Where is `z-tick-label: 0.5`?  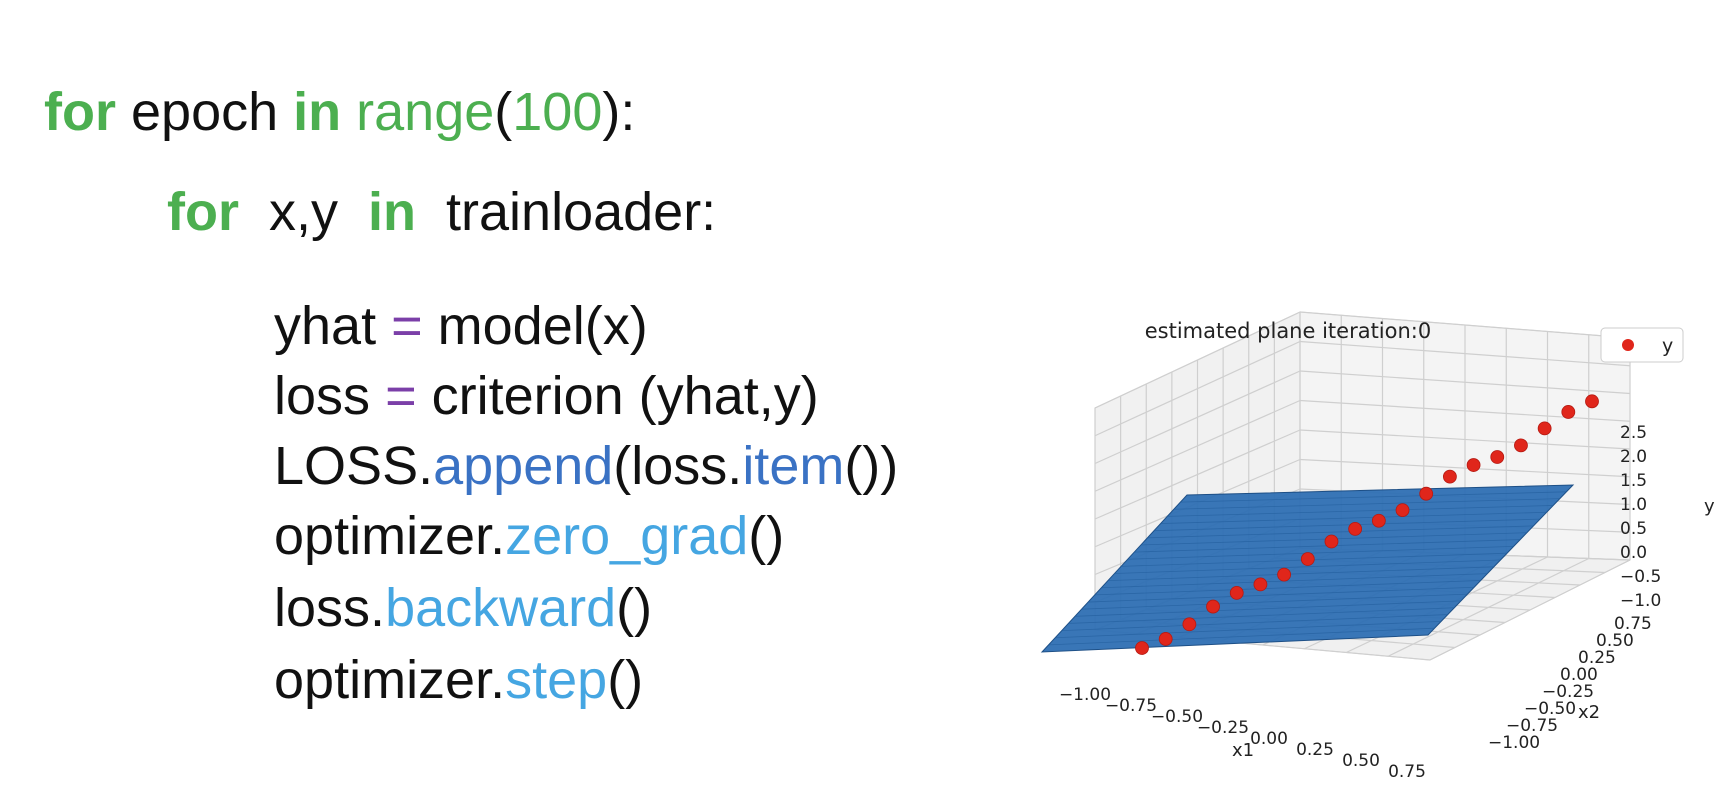
z-tick-label: 0.5 is located at coordinates (1633, 529).